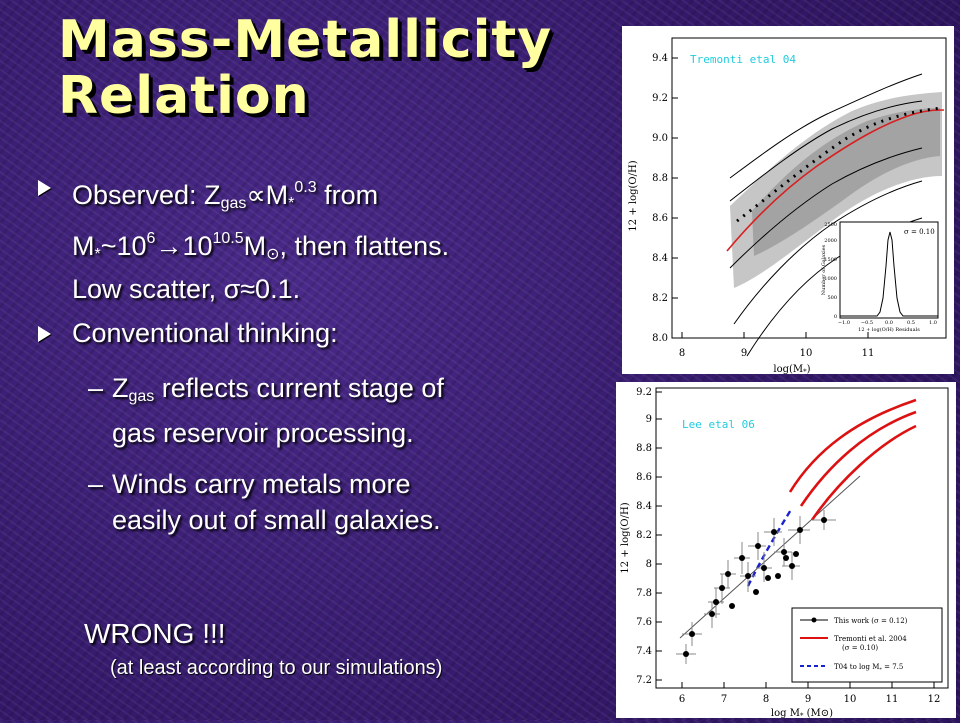 The width and height of the screenshot is (960, 723). I want to click on svg-text: 1500, so click(830, 260).